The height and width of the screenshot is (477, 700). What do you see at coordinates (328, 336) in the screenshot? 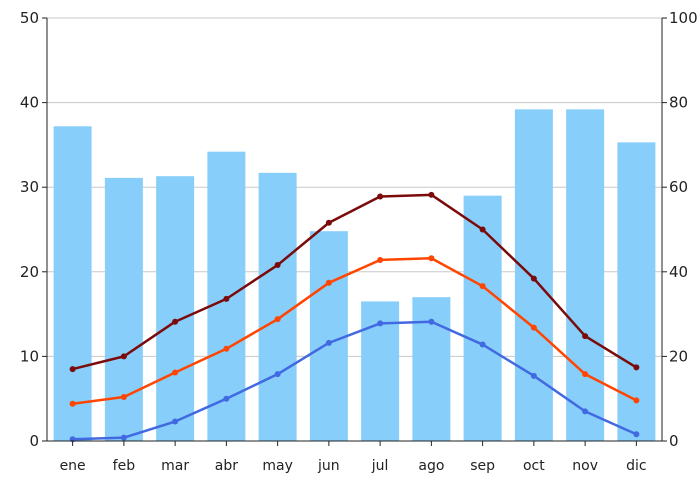
I see `bar-jun` at bounding box center [328, 336].